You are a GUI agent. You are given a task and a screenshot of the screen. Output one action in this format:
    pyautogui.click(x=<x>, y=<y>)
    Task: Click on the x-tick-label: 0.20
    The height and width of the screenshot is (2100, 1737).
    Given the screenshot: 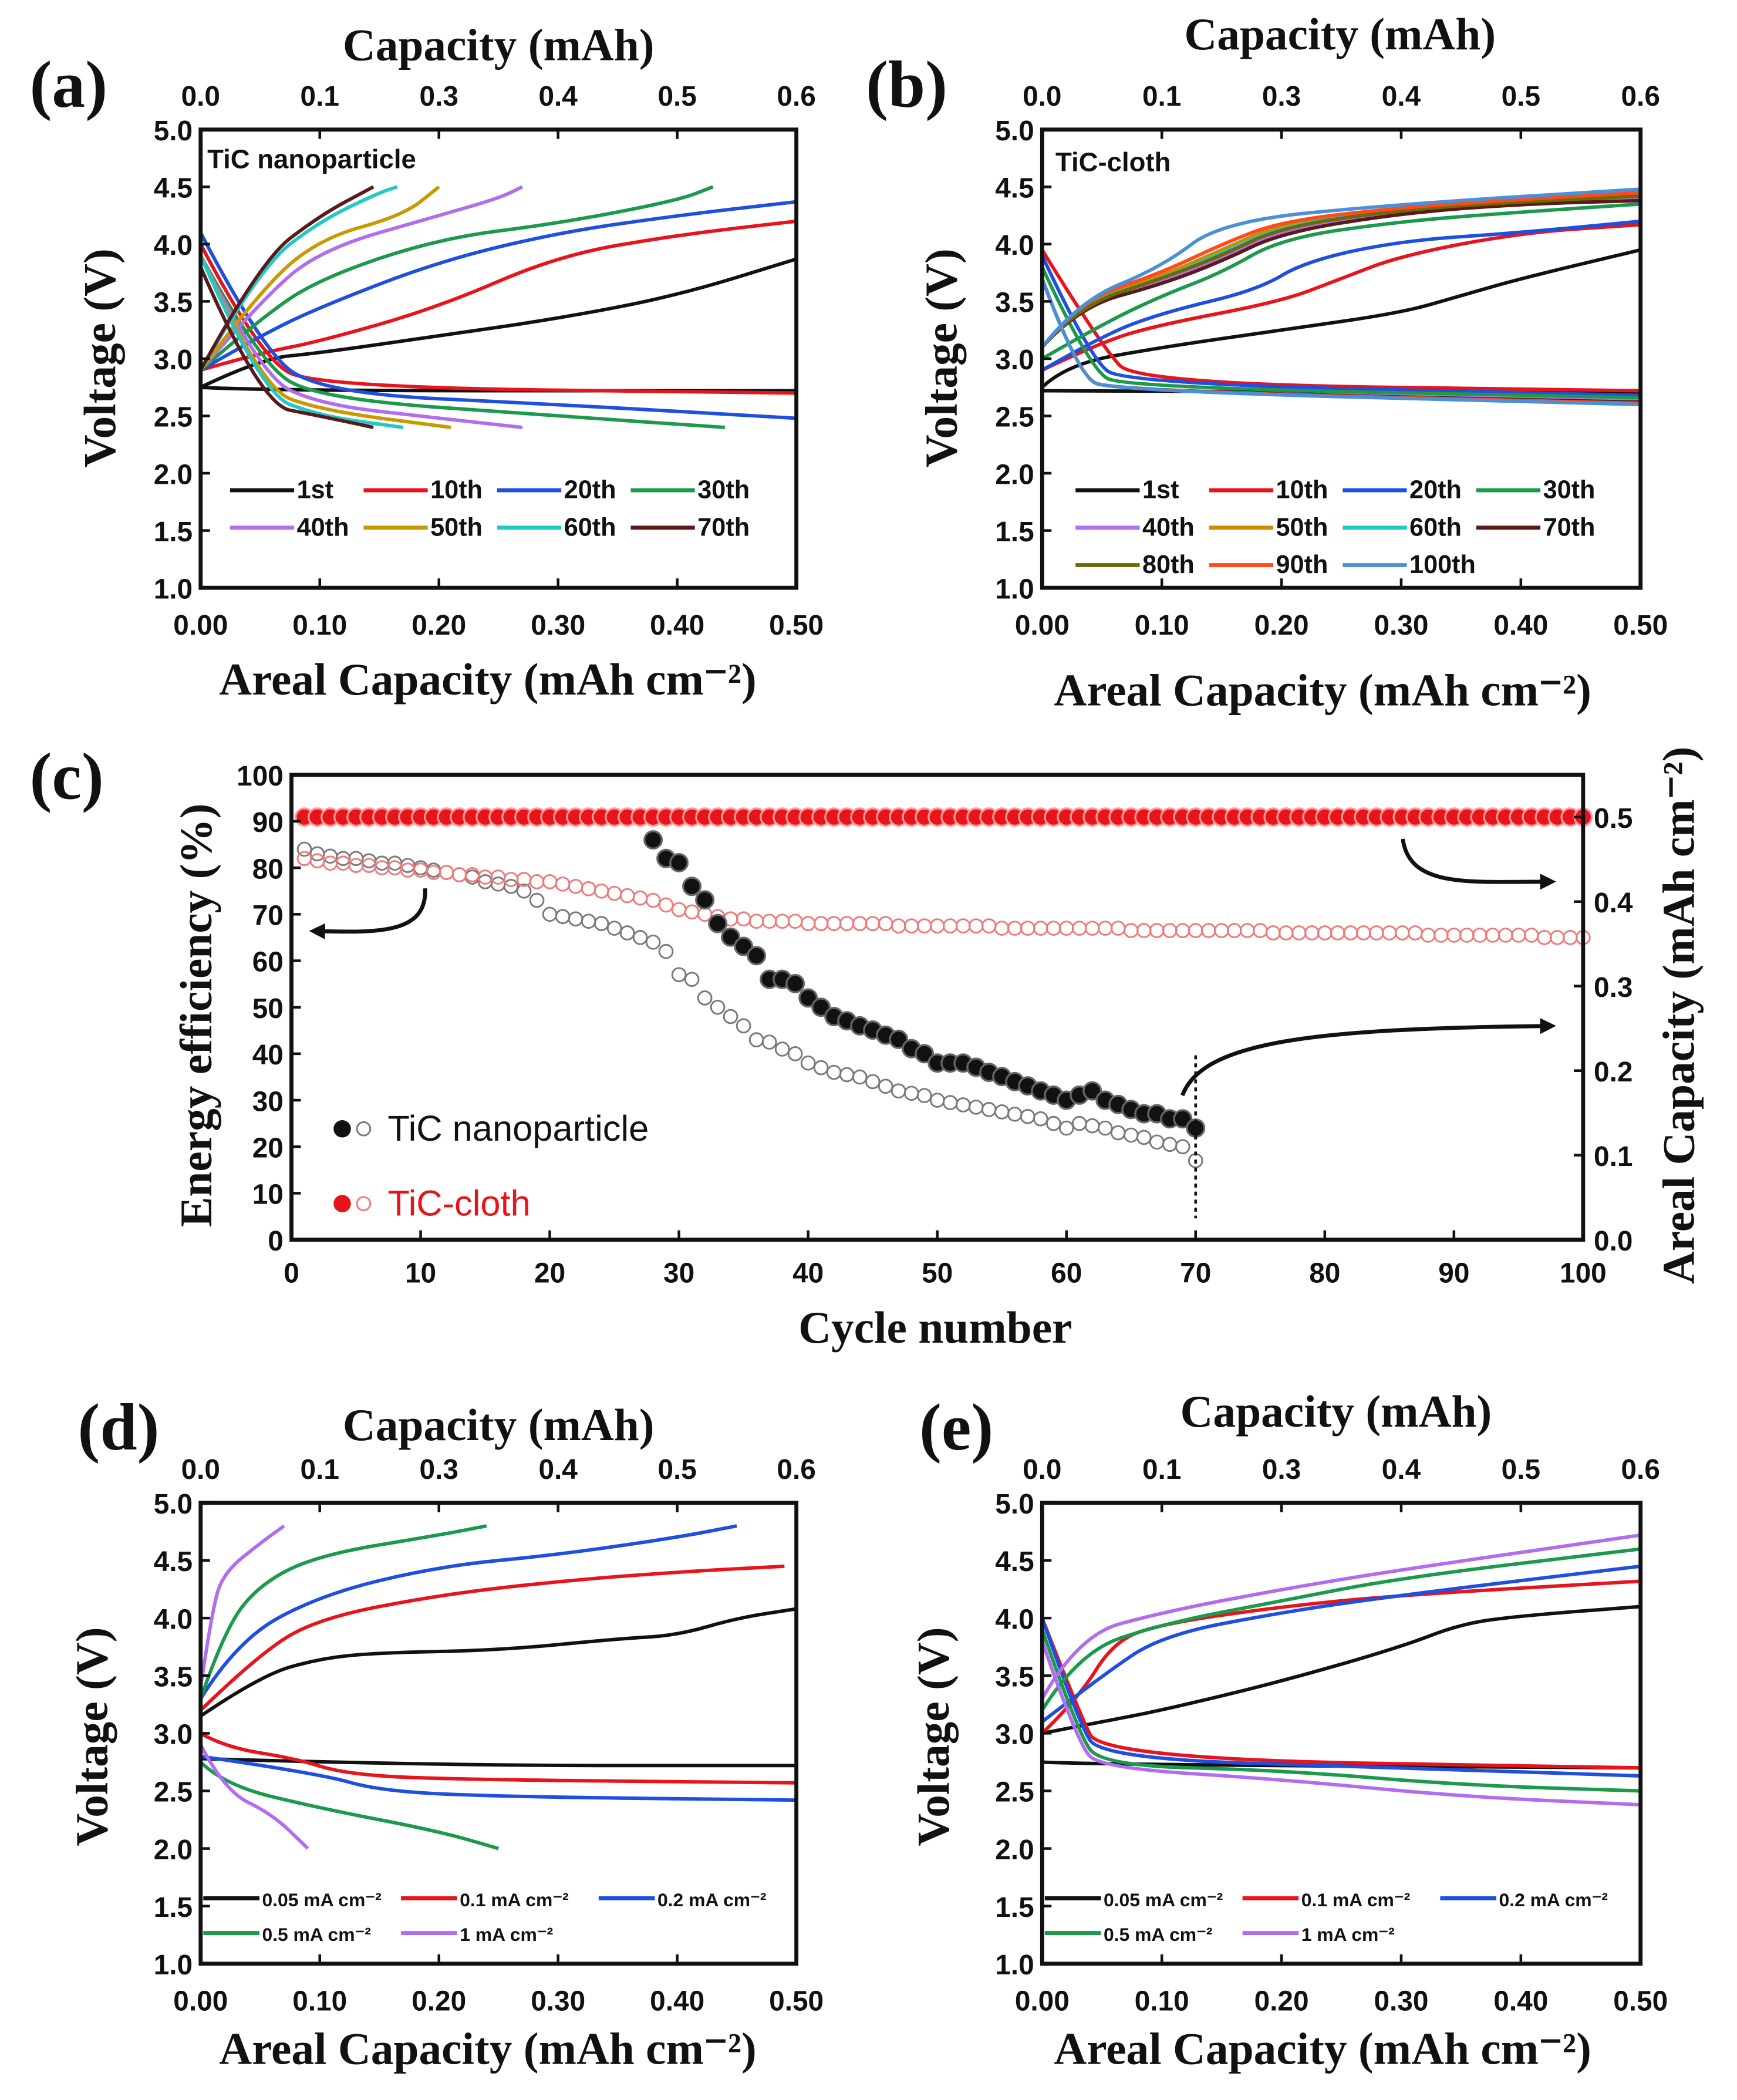 What is the action you would take?
    pyautogui.click(x=439, y=625)
    